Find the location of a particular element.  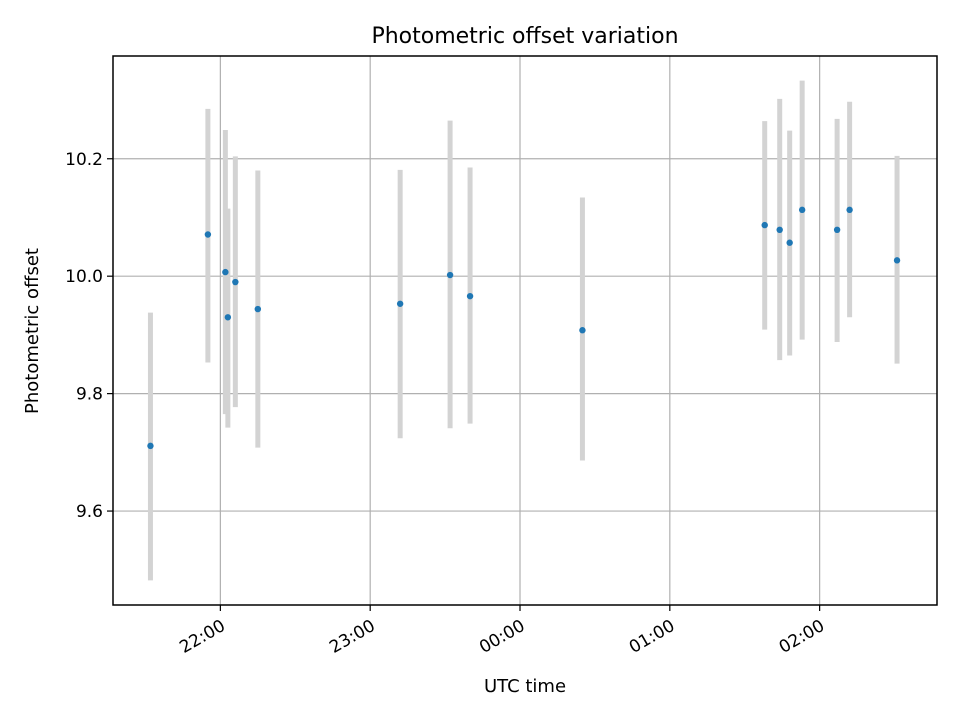

y-axis-label: Photometric offset is located at coordinates (32, 331).